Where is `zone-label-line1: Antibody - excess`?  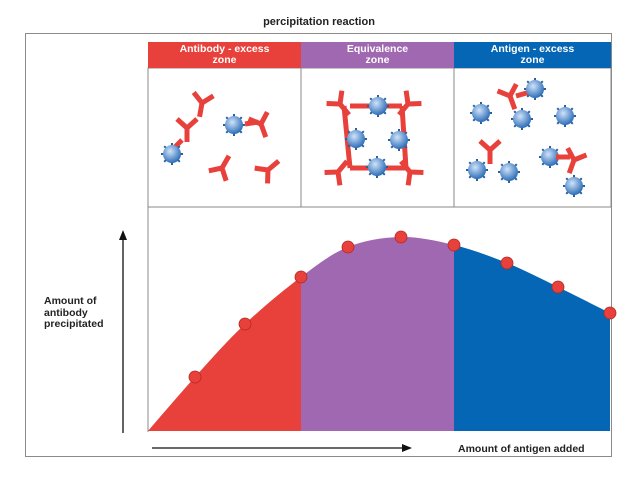
zone-label-line1: Antibody - excess is located at coordinates (224, 49).